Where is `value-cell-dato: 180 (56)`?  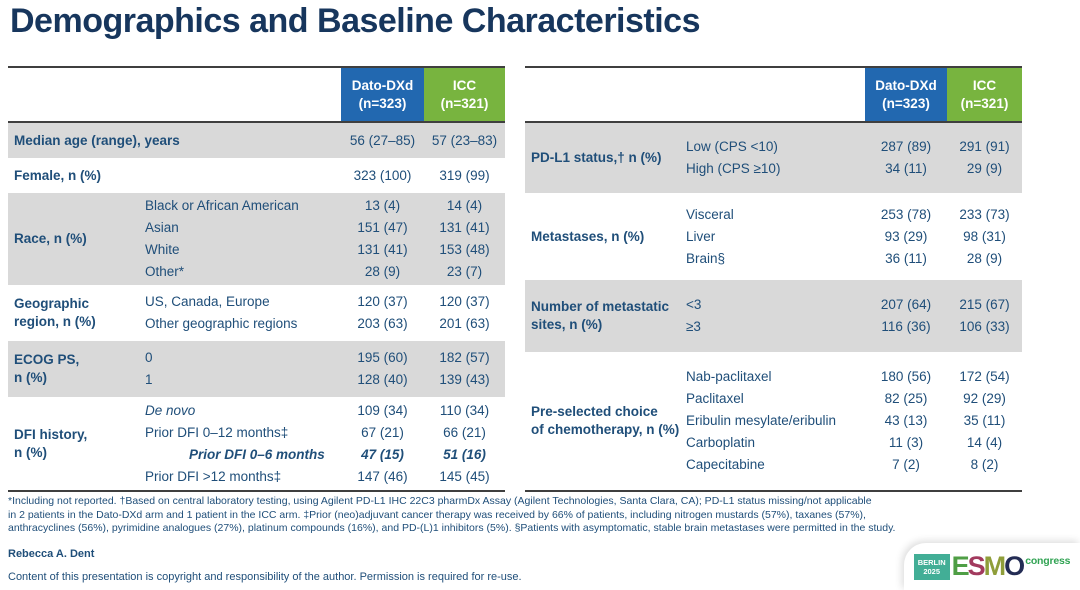
value-cell-dato: 180 (56) is located at coordinates (906, 376).